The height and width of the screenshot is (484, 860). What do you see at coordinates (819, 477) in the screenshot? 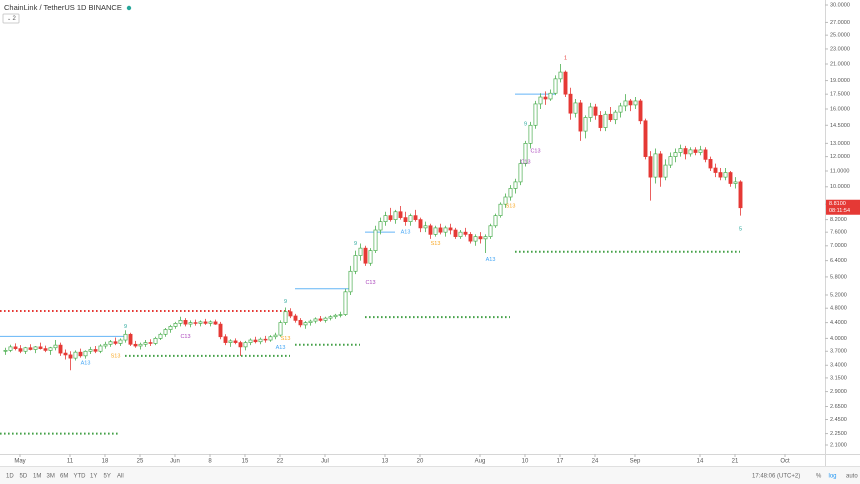
I see `toolbar-option: %` at bounding box center [819, 477].